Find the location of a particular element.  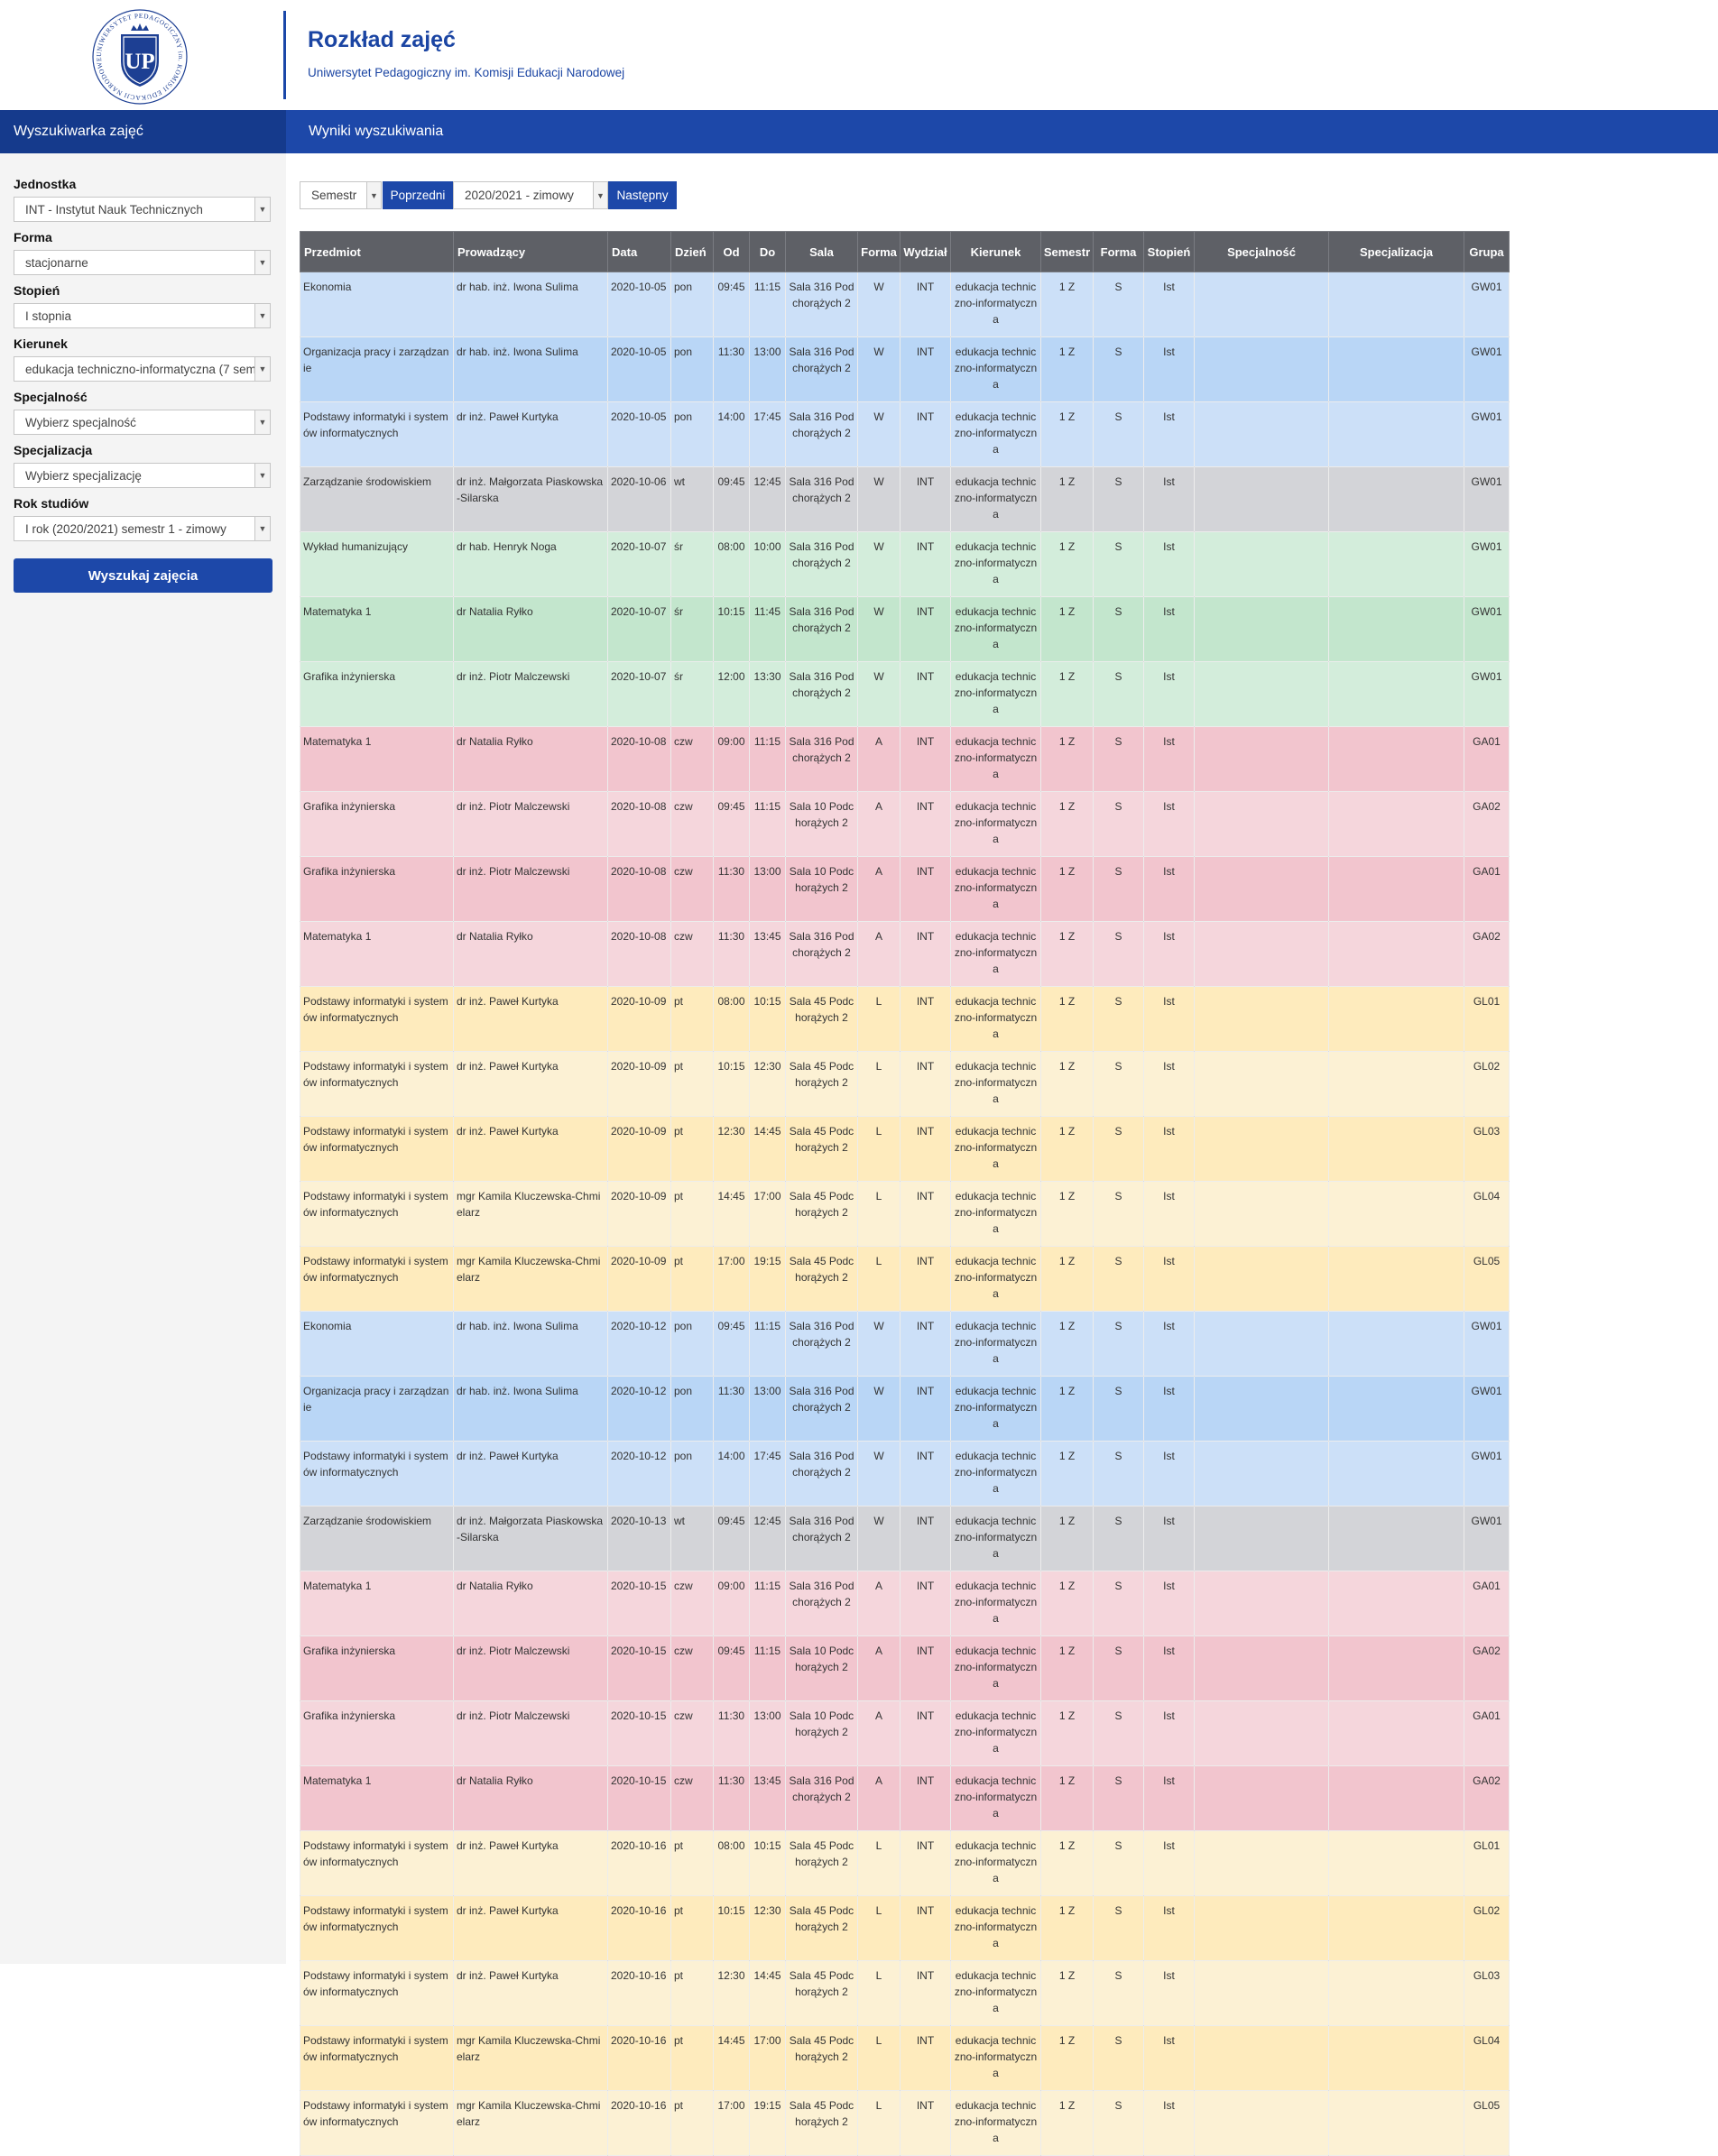

table-cell: 11:15 is located at coordinates (767, 824).